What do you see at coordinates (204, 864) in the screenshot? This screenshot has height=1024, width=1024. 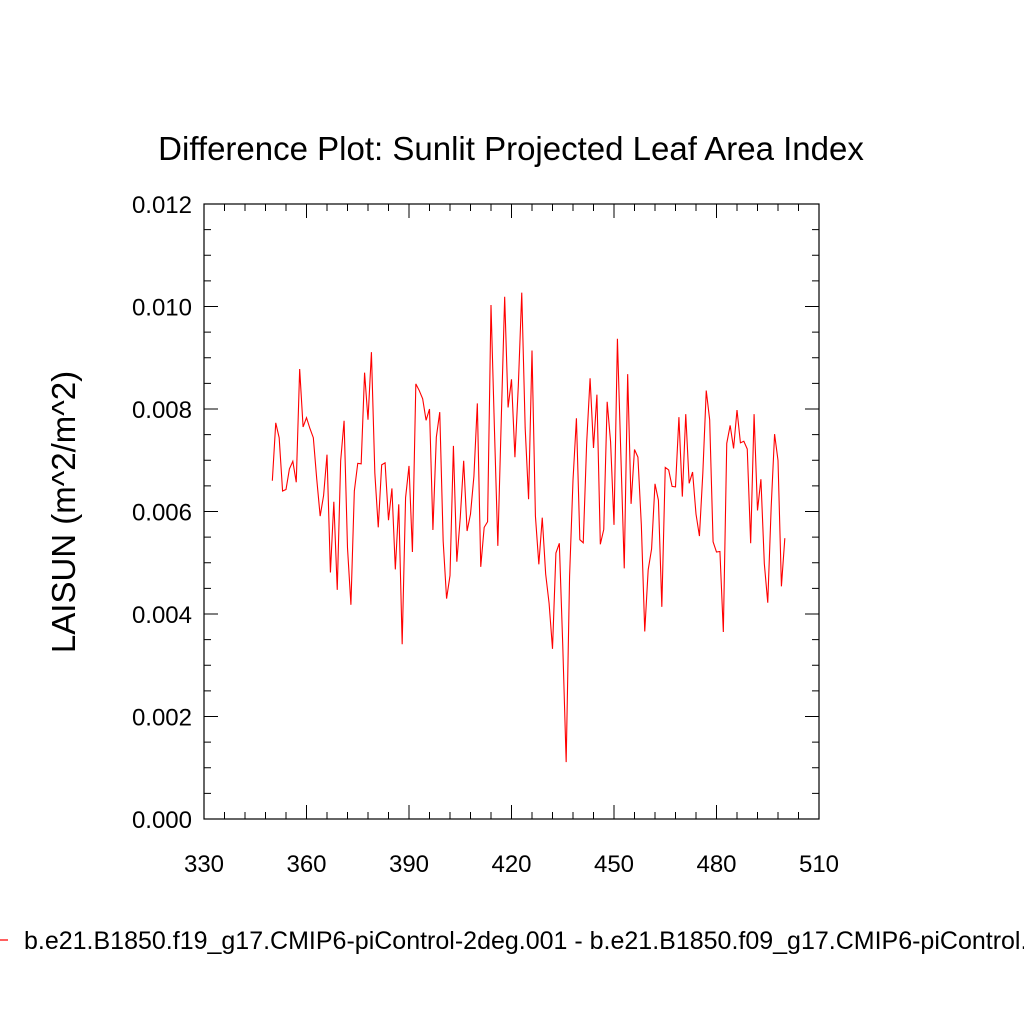 I see `x-tick-label: 330` at bounding box center [204, 864].